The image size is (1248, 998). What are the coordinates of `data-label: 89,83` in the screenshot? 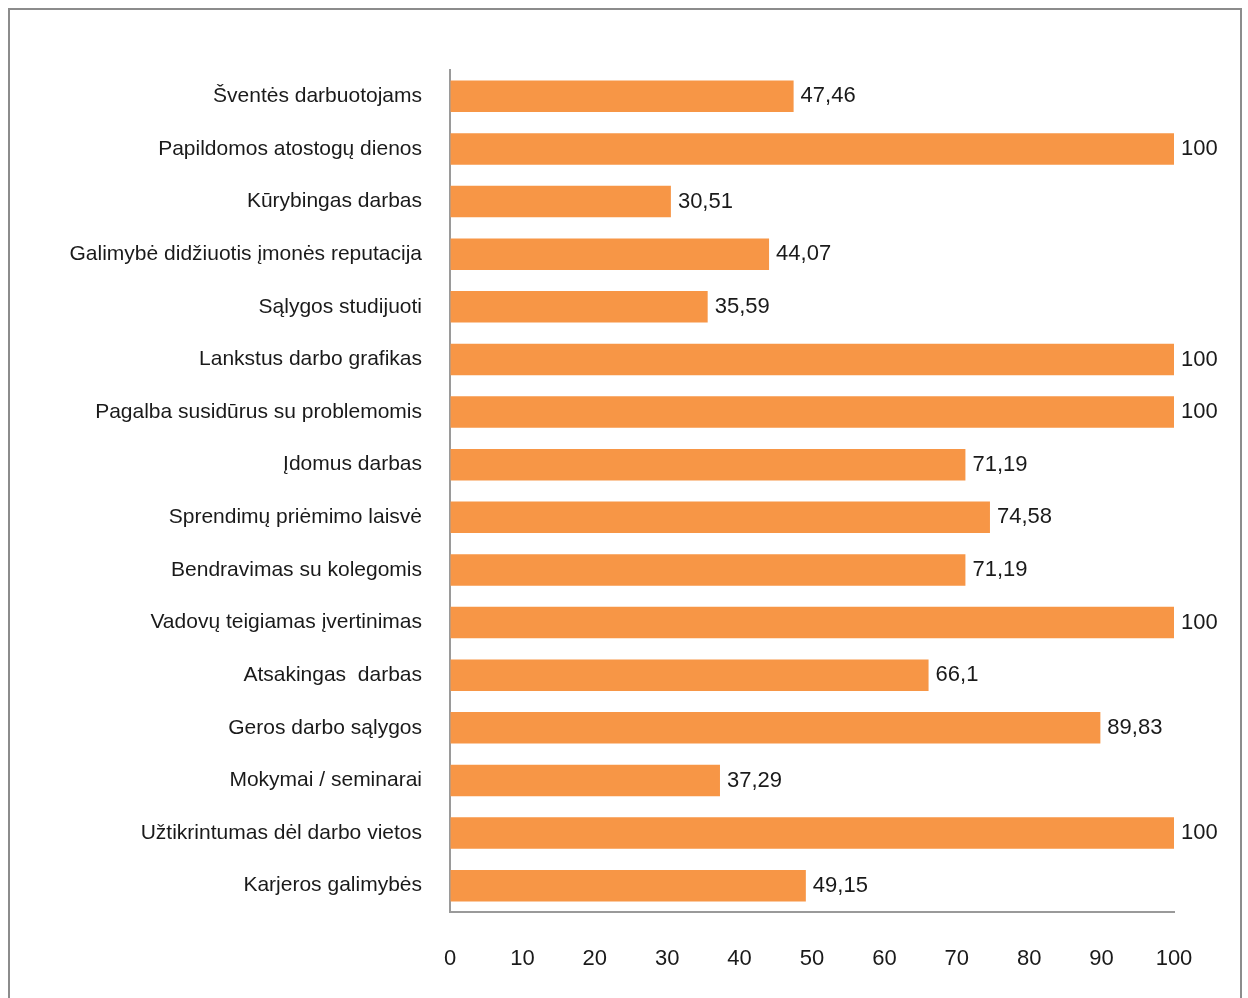 It's located at (1135, 726).